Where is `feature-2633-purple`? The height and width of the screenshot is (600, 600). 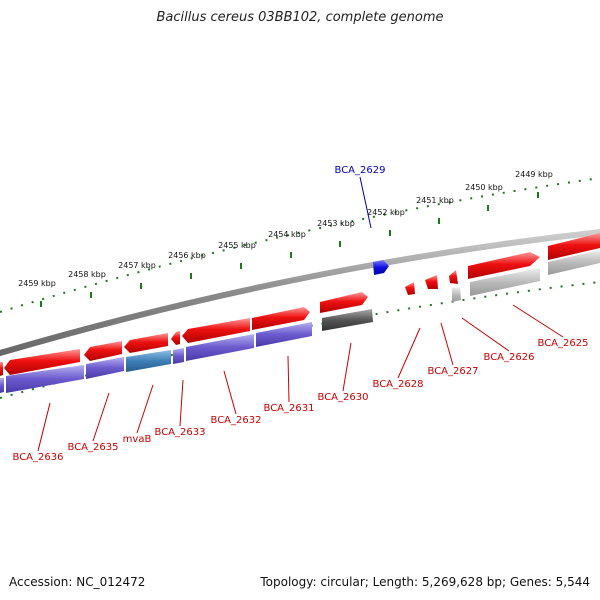
feature-2633-purple is located at coordinates (178, 356).